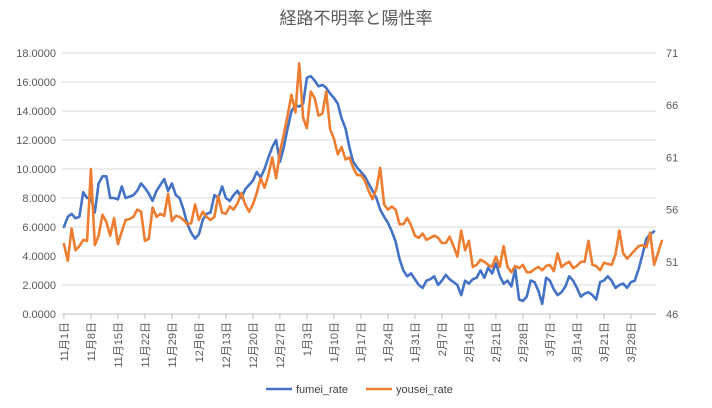  I want to click on x-tick-label: 3月28日, so click(632, 342).